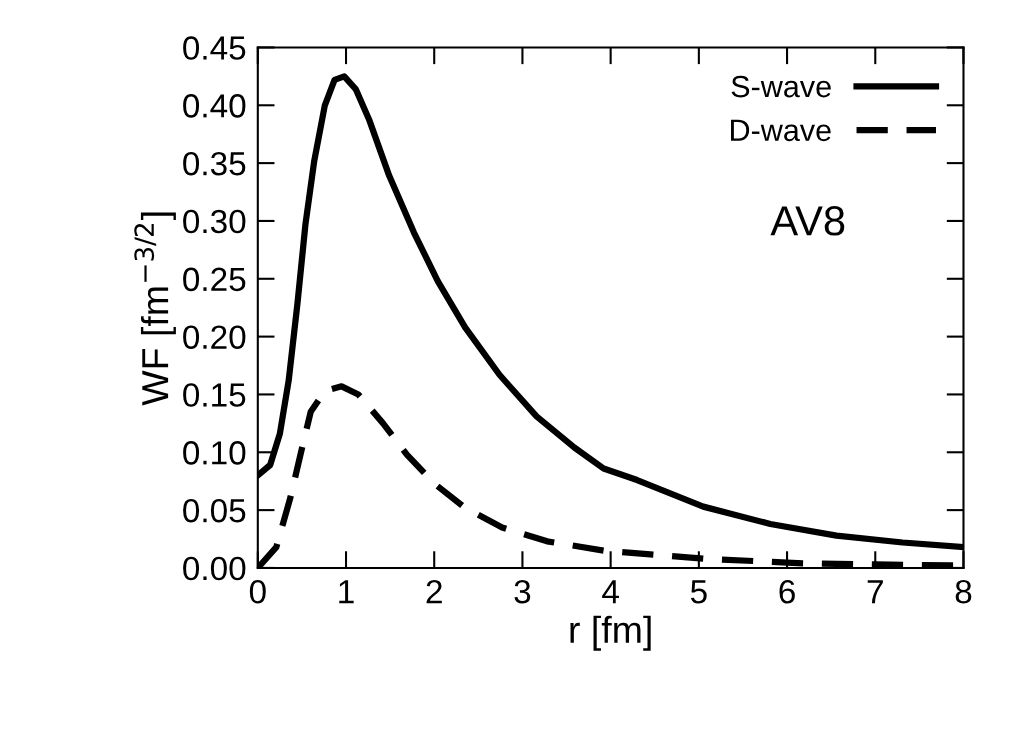  Describe the element at coordinates (214, 48) in the screenshot. I see `y-tick-label: 0.45` at that location.